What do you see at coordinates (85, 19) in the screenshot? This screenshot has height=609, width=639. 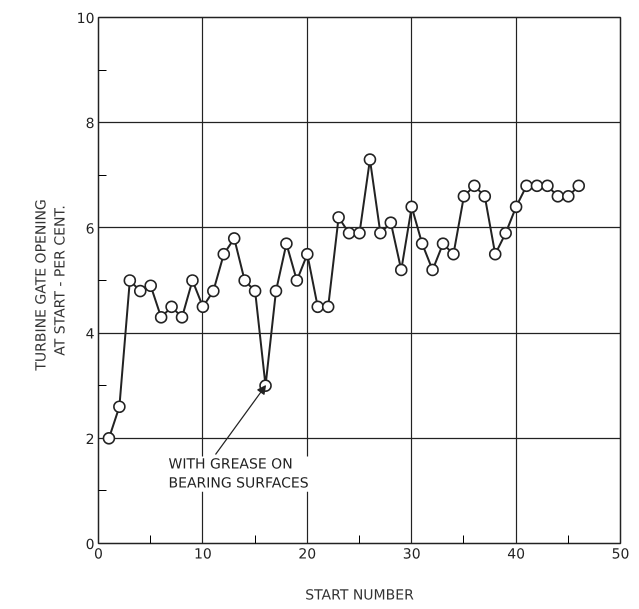 I see `y-tick-label: 10` at bounding box center [85, 19].